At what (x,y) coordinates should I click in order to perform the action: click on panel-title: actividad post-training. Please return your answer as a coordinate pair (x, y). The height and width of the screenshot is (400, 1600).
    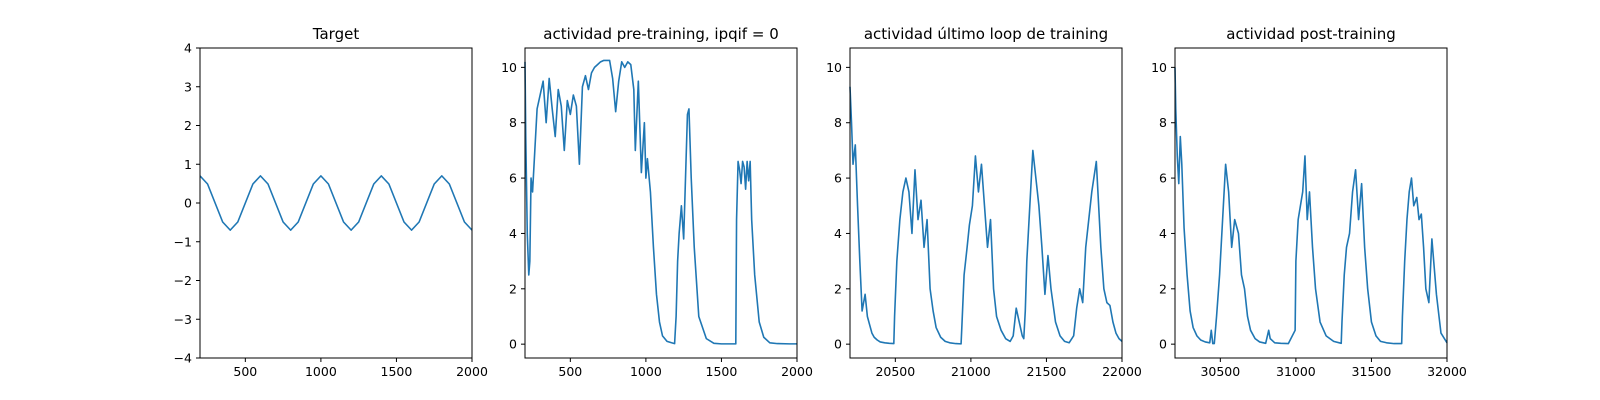
    Looking at the image, I should click on (1310, 34).